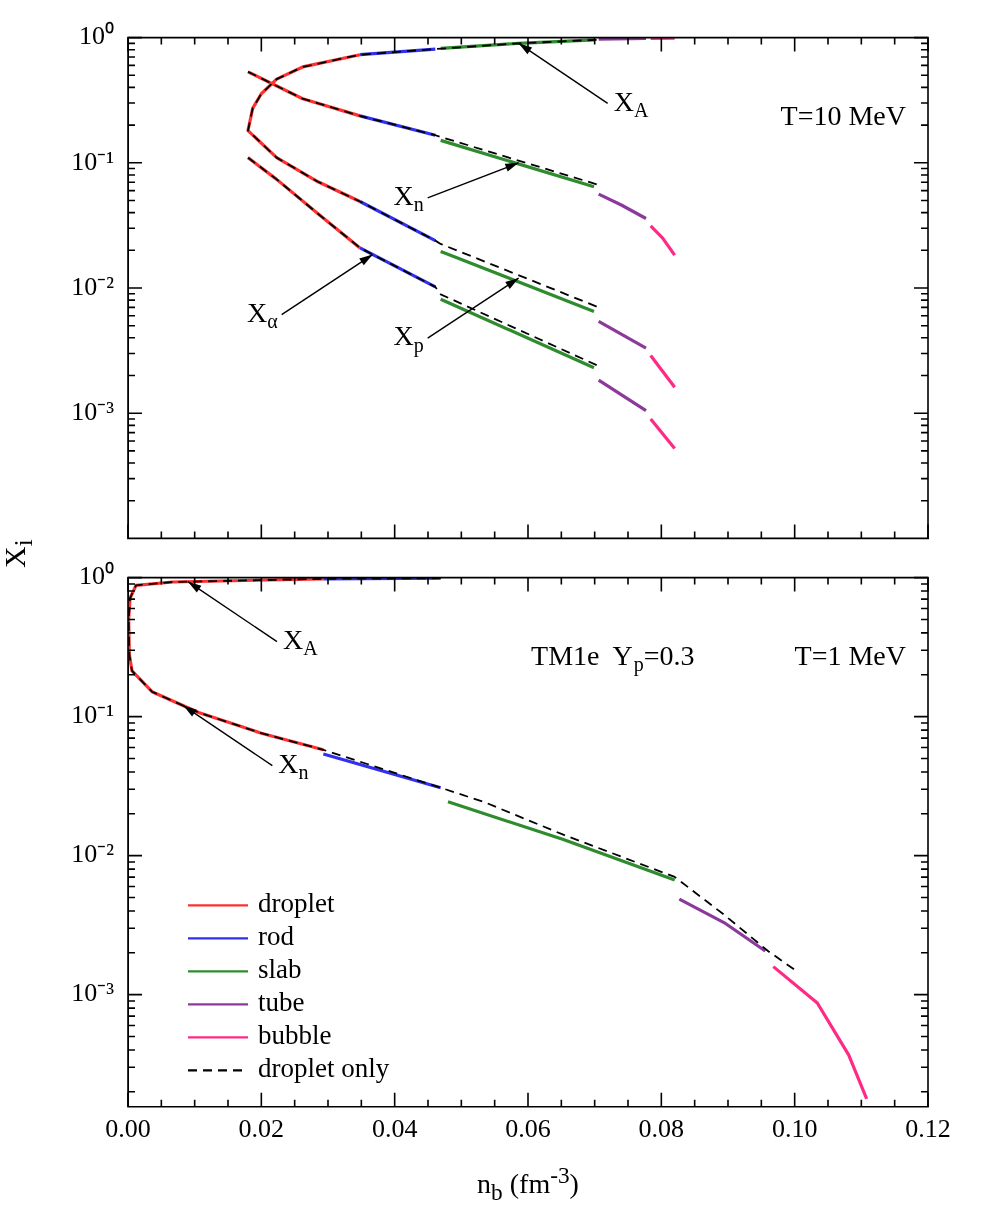  I want to click on x-tick-label: 0.02, so click(261, 1129).